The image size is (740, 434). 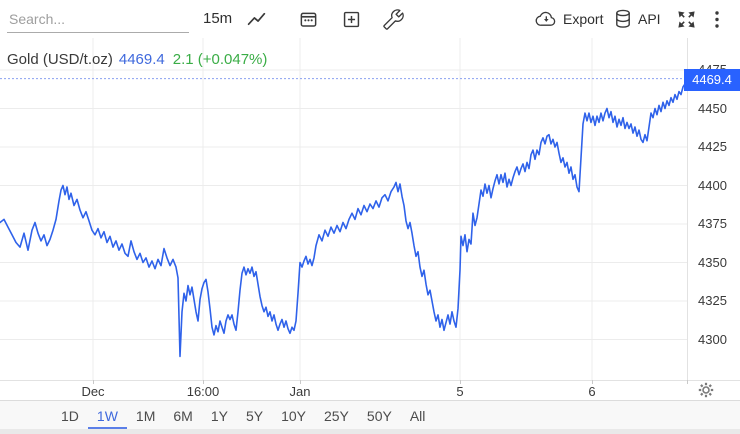 I want to click on fullscreen-button, so click(x=686, y=19).